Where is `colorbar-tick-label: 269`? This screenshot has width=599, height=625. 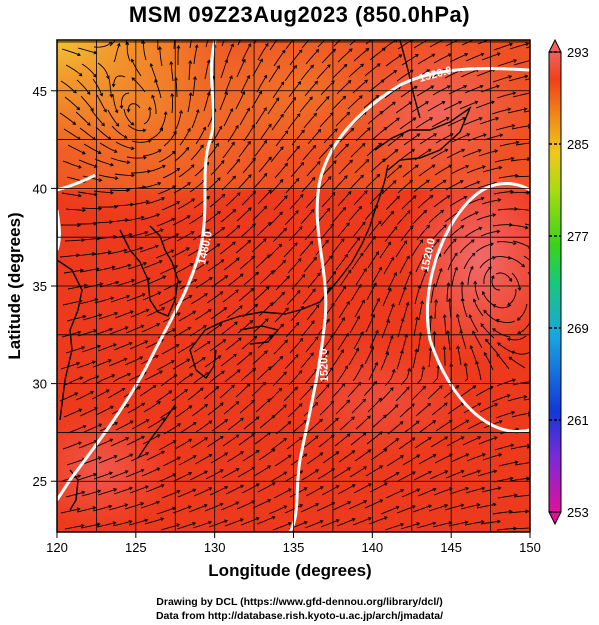
colorbar-tick-label: 269 is located at coordinates (578, 328).